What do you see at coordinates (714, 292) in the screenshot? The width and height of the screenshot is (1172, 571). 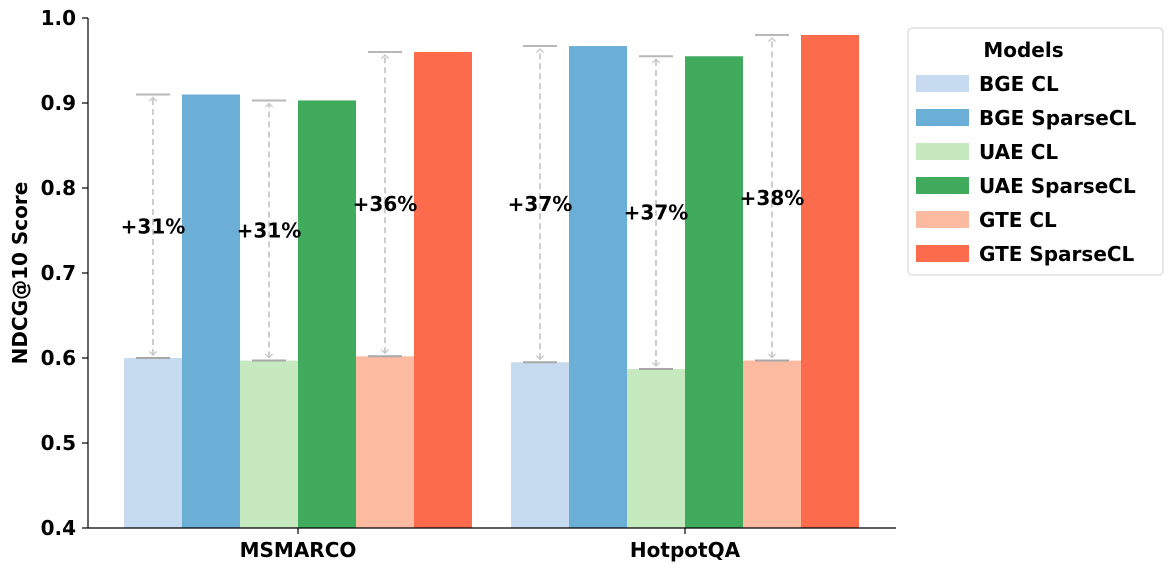 I see `bar-uae-sparsecl-hotpotqa` at bounding box center [714, 292].